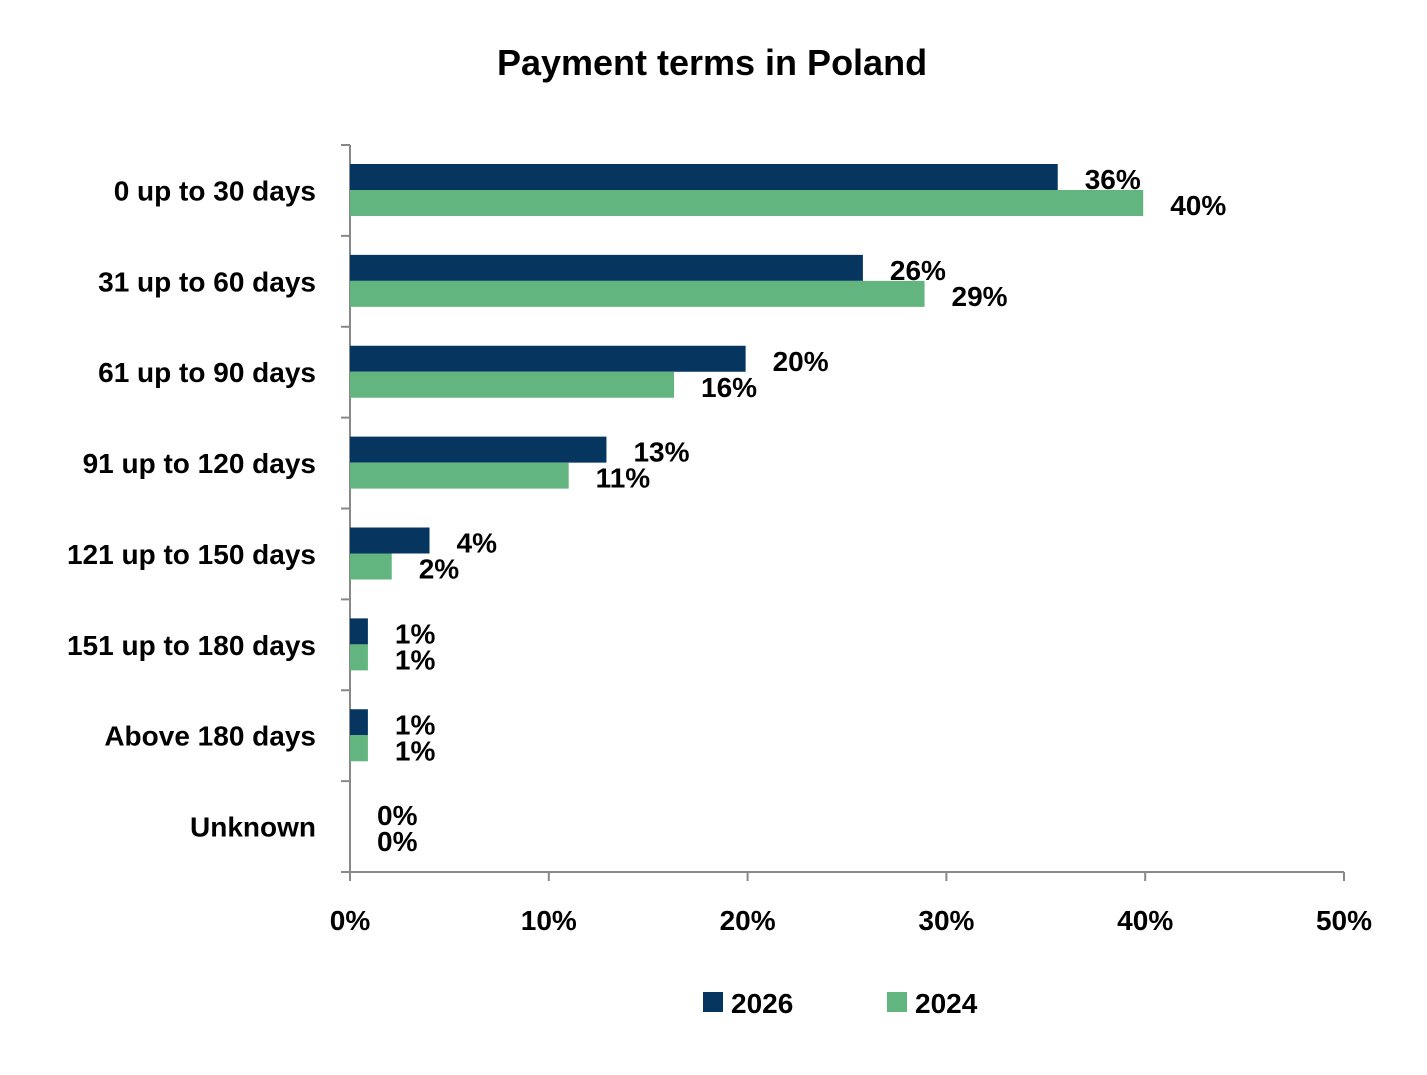 The image size is (1427, 1075). I want to click on legend-label-2026: 2026, so click(762, 1003).